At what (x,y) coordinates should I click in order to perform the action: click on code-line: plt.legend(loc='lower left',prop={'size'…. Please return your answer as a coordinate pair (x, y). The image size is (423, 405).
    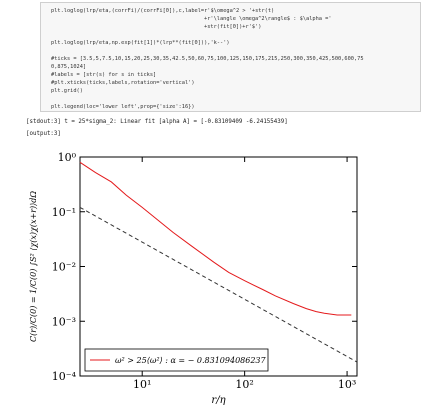
    Looking at the image, I should click on (123, 107).